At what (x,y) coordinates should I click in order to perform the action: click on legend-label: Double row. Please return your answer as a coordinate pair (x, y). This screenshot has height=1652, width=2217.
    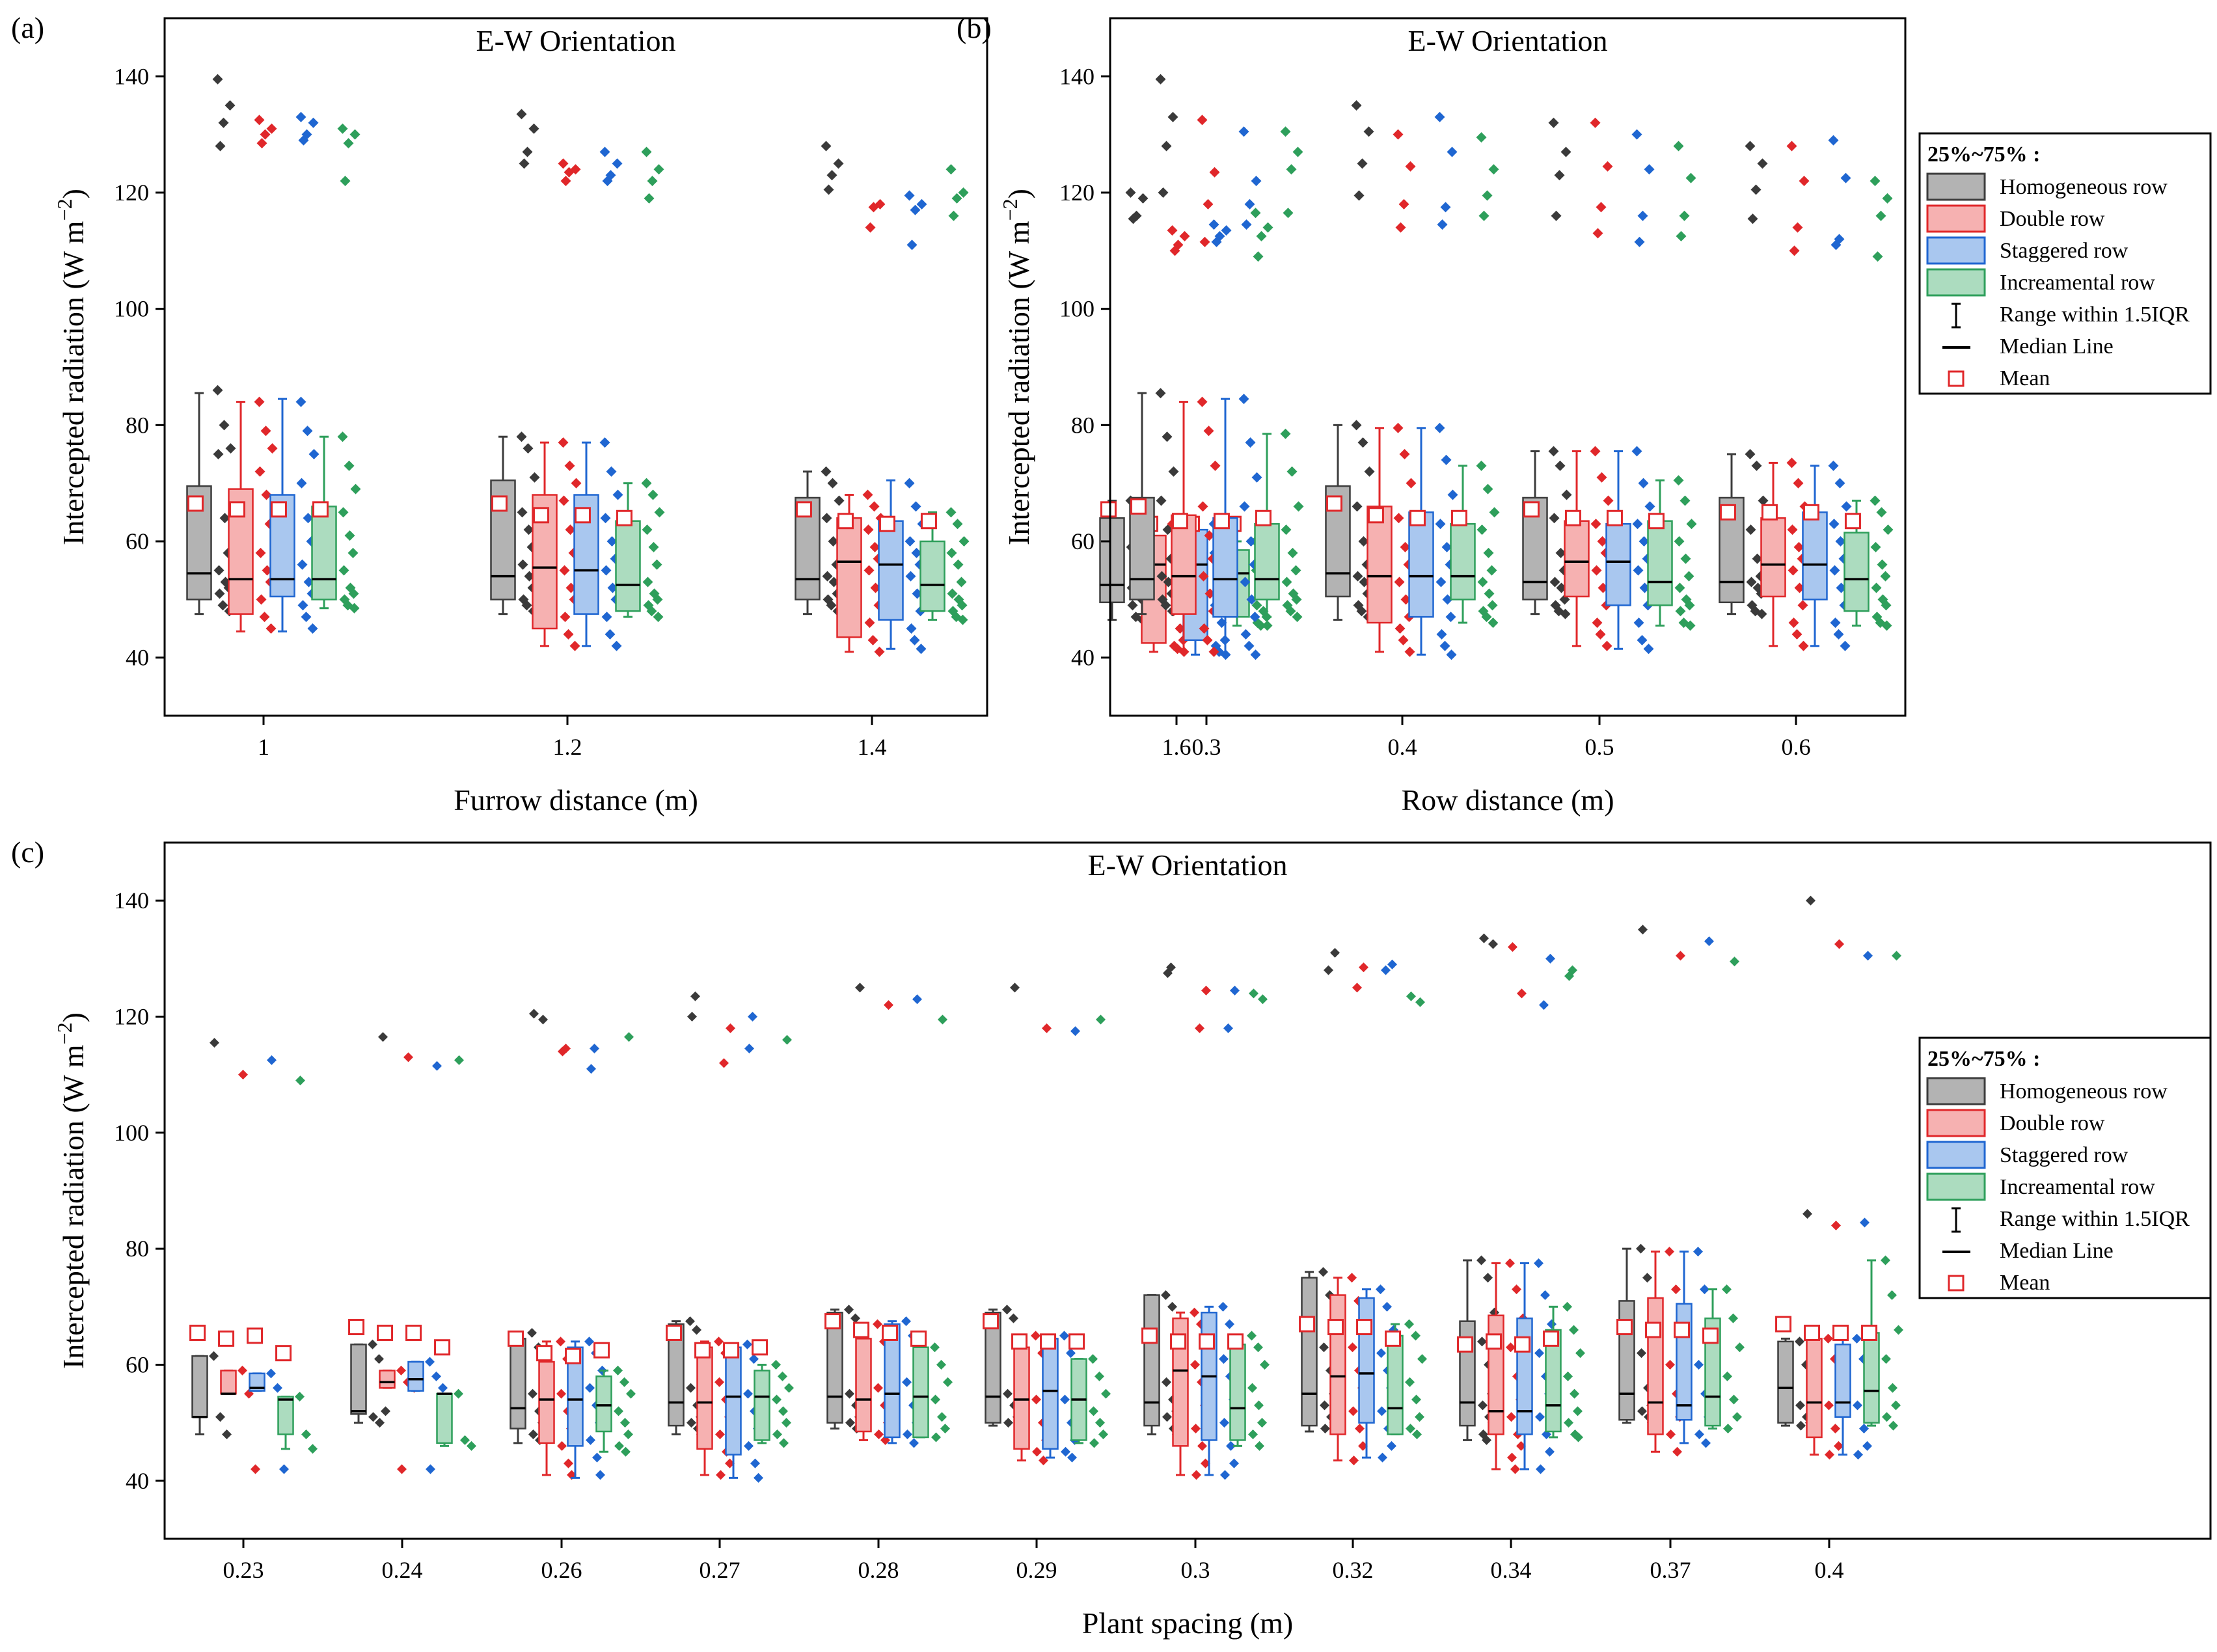
    Looking at the image, I should click on (2052, 219).